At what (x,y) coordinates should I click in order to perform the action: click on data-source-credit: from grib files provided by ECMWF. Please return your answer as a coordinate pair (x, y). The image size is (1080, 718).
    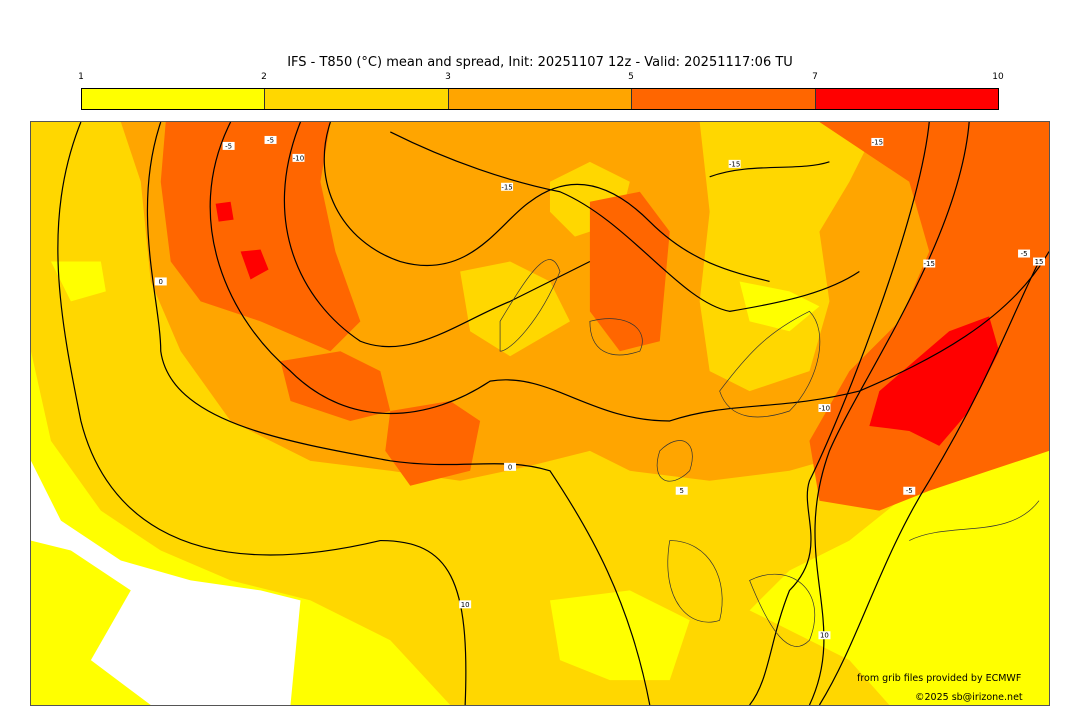
    Looking at the image, I should click on (939, 678).